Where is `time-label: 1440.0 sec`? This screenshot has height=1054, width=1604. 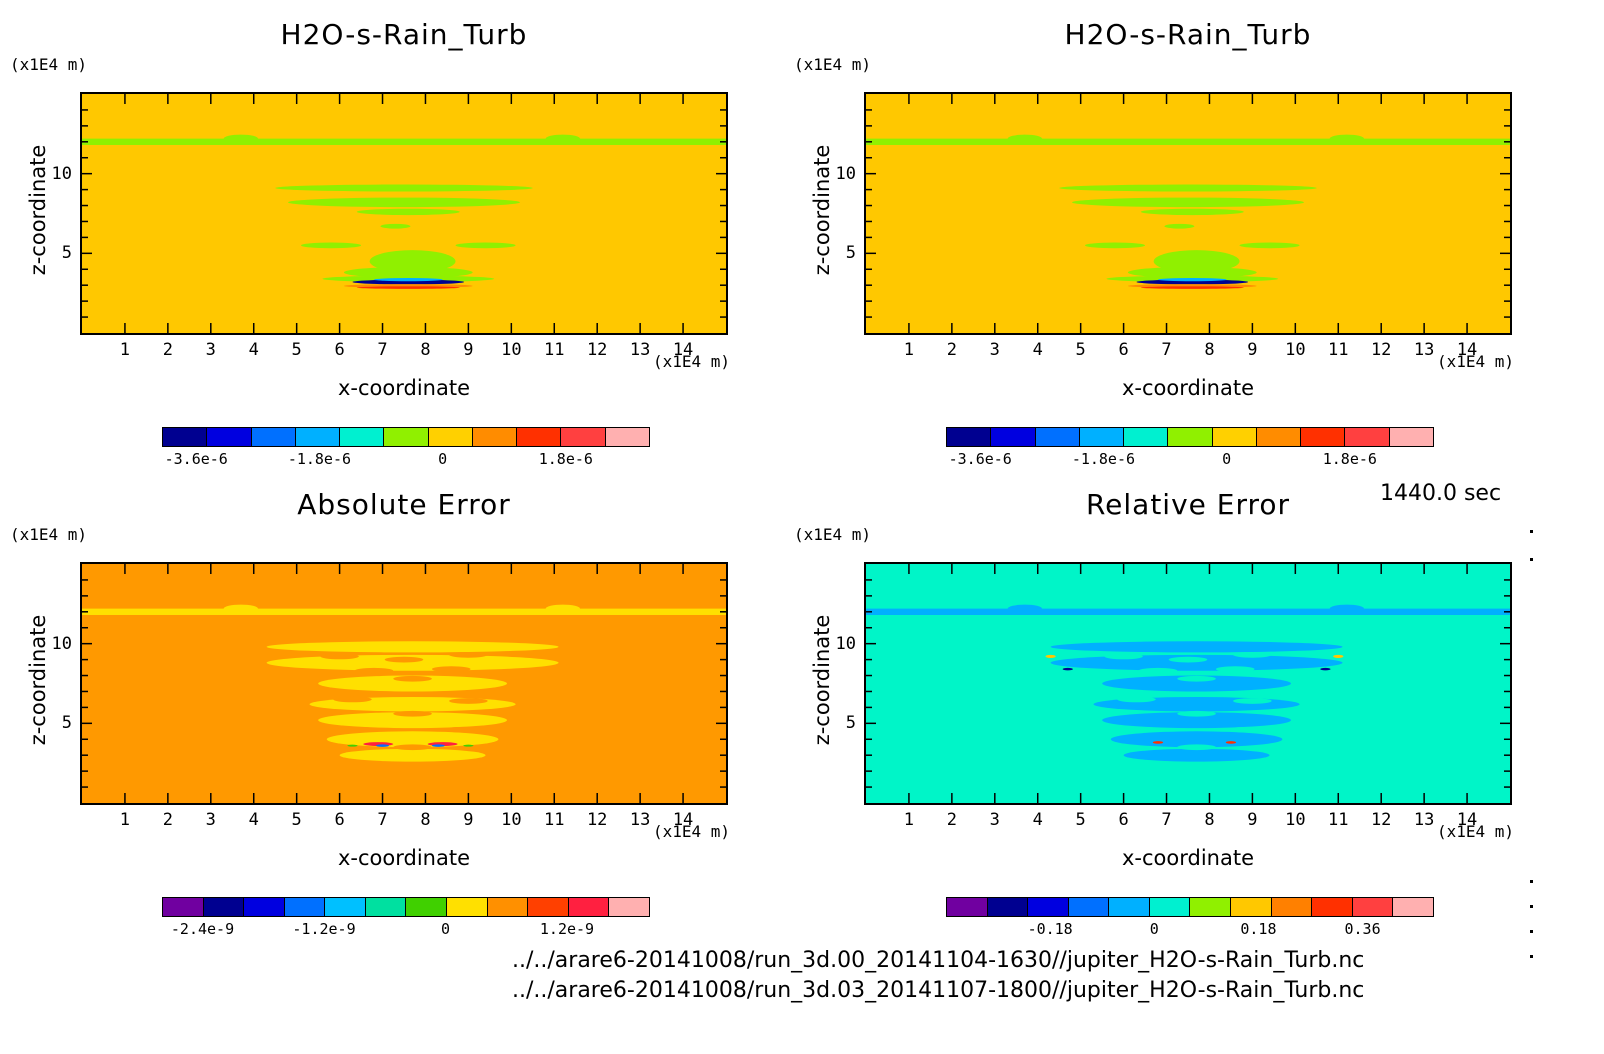
time-label: 1440.0 sec is located at coordinates (1441, 493).